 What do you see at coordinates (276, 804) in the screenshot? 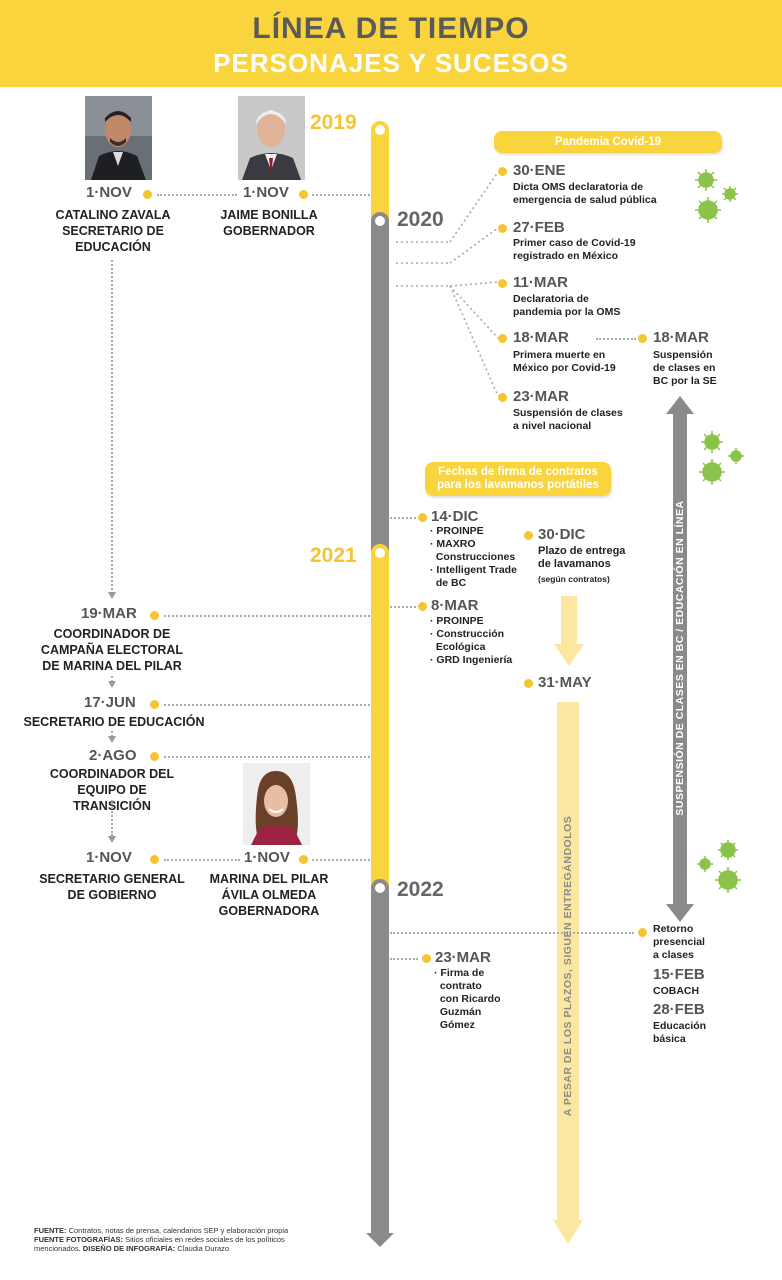
I see `photo-marina-del-pilar` at bounding box center [276, 804].